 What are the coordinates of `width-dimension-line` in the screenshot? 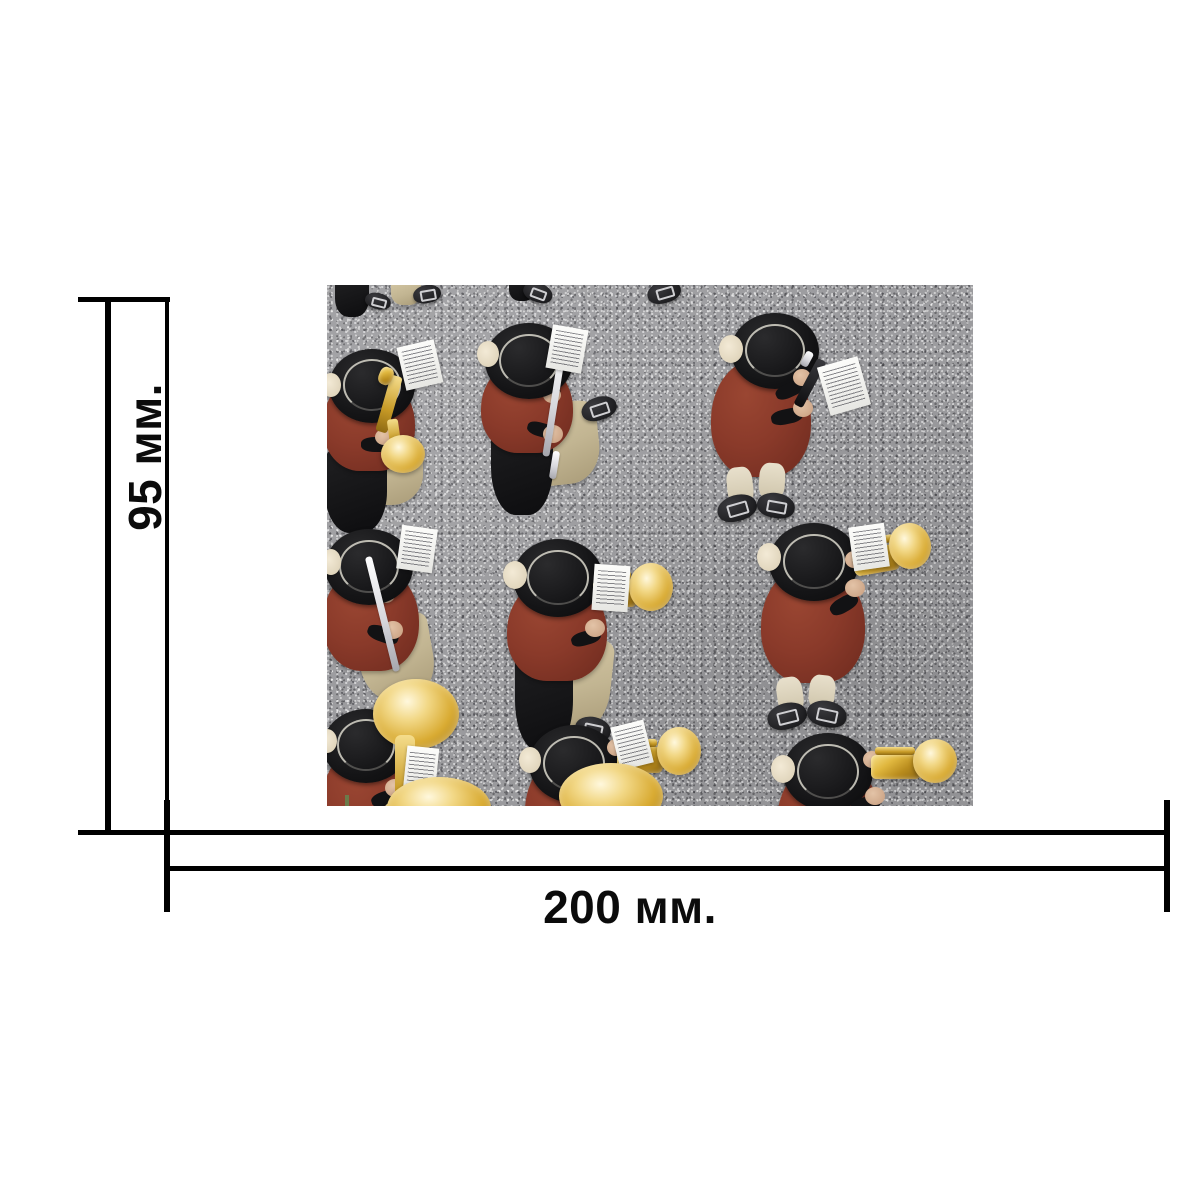 It's located at (666, 868).